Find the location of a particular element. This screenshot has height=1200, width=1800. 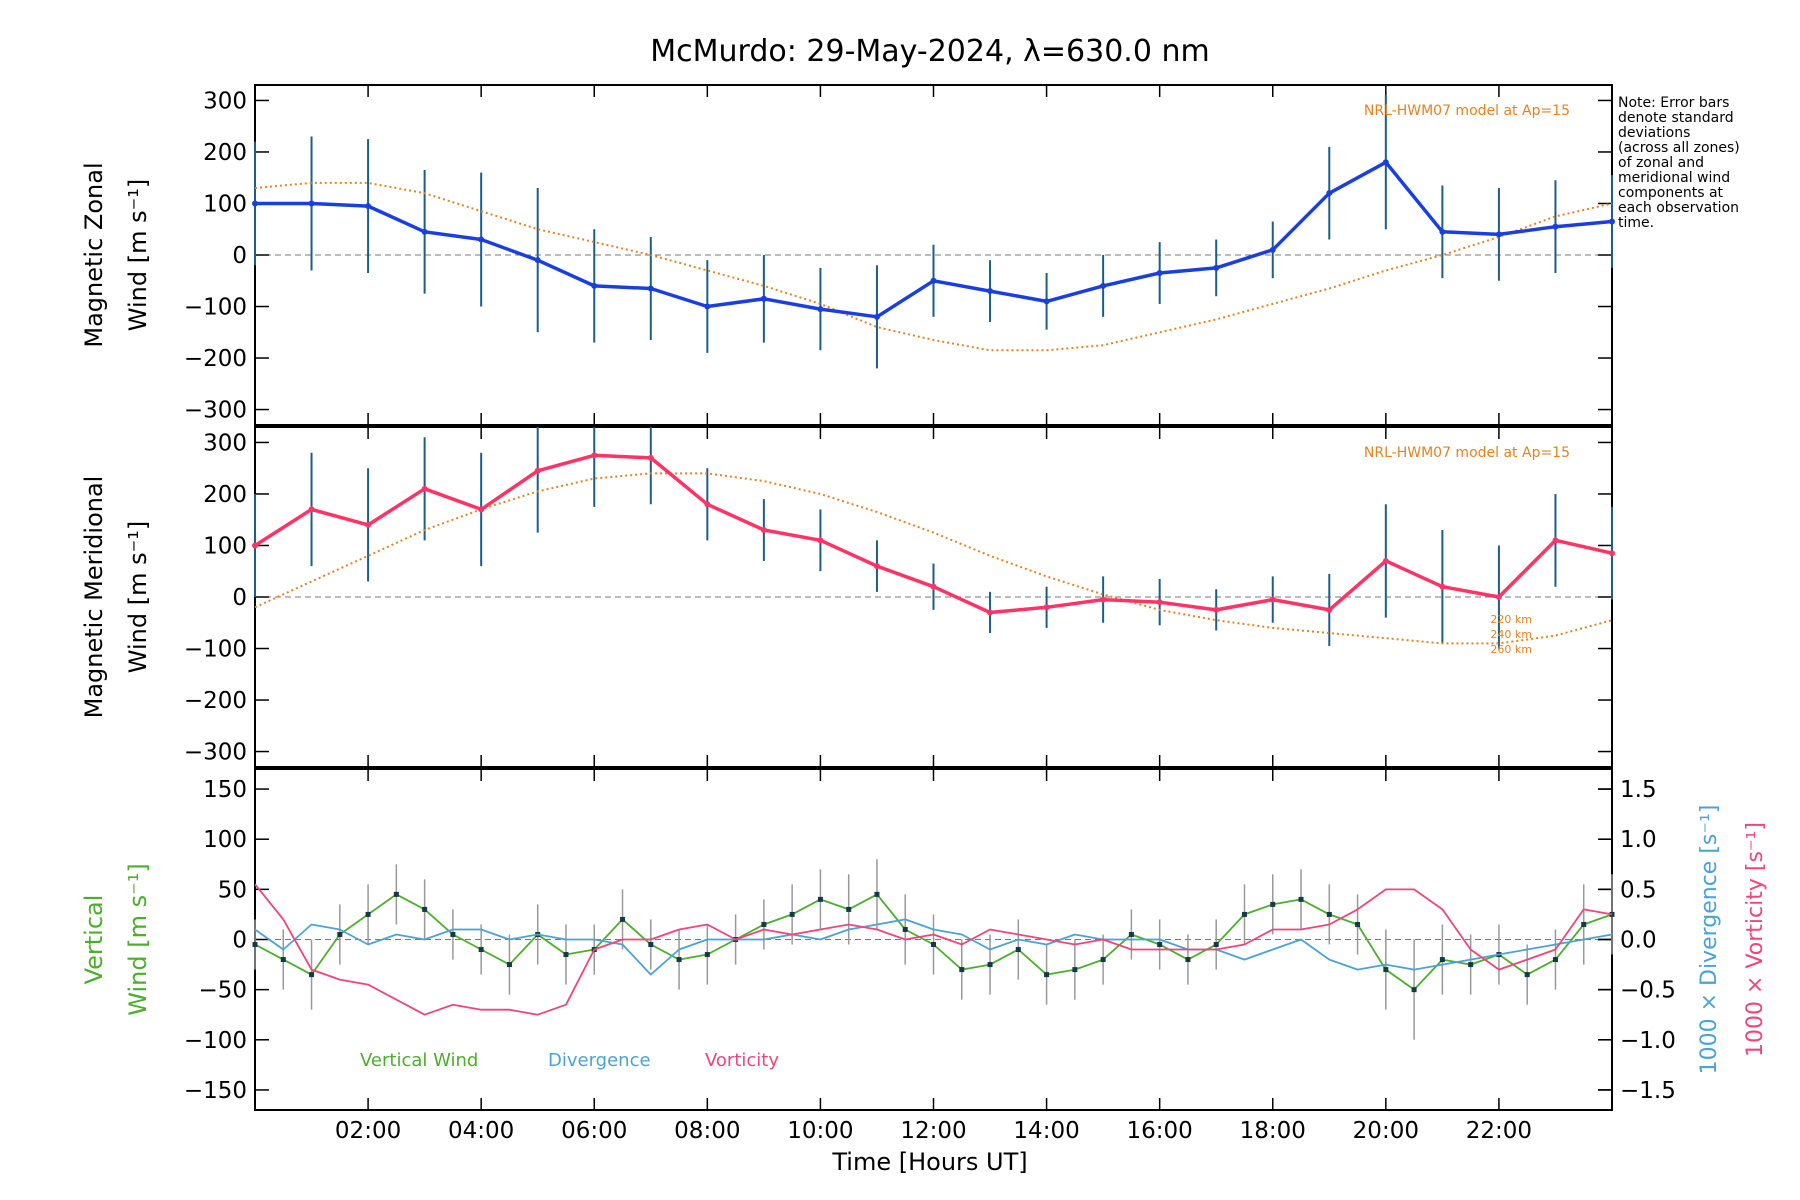

chart-title: McMurdo: 29-May-2024, λ=630.0 nm is located at coordinates (929, 51).